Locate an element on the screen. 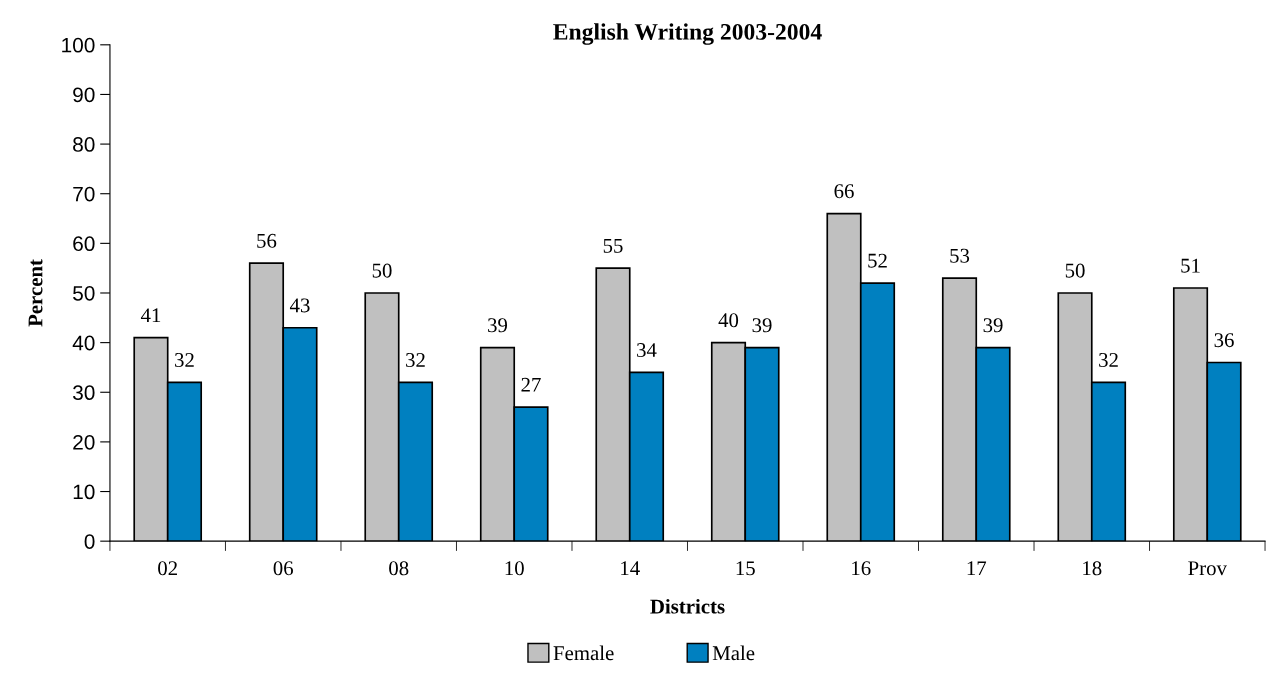  y-tick-label: 80 is located at coordinates (84, 144).